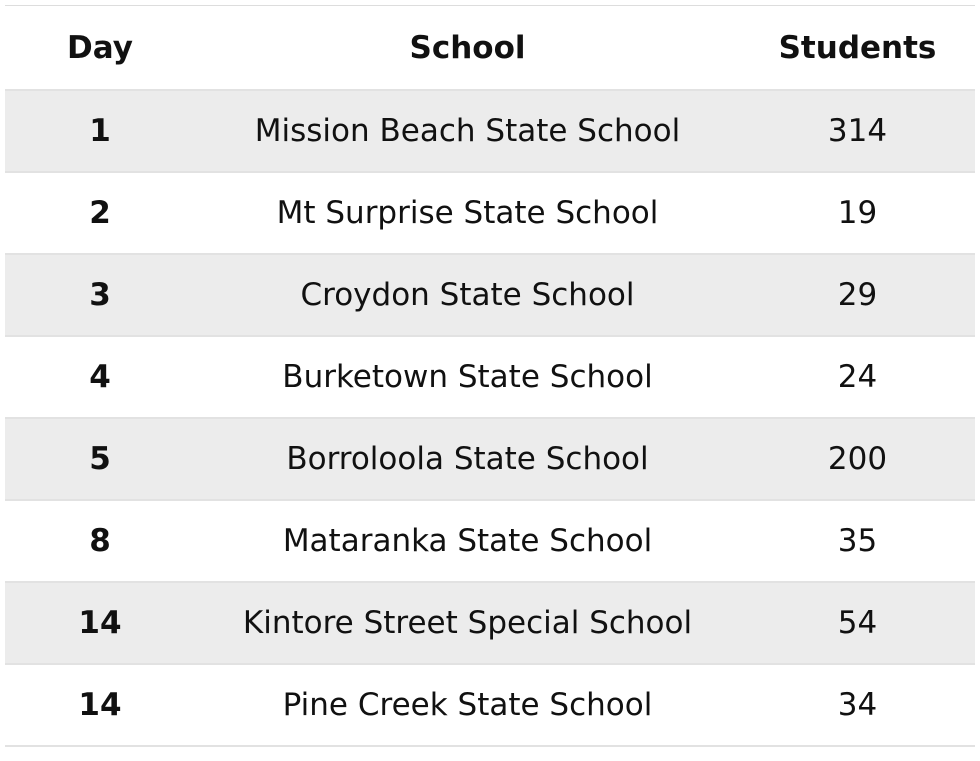 Image resolution: width=980 pixels, height=761 pixels. Describe the element at coordinates (467, 294) in the screenshot. I see `school-cell: Croydon State School` at that location.